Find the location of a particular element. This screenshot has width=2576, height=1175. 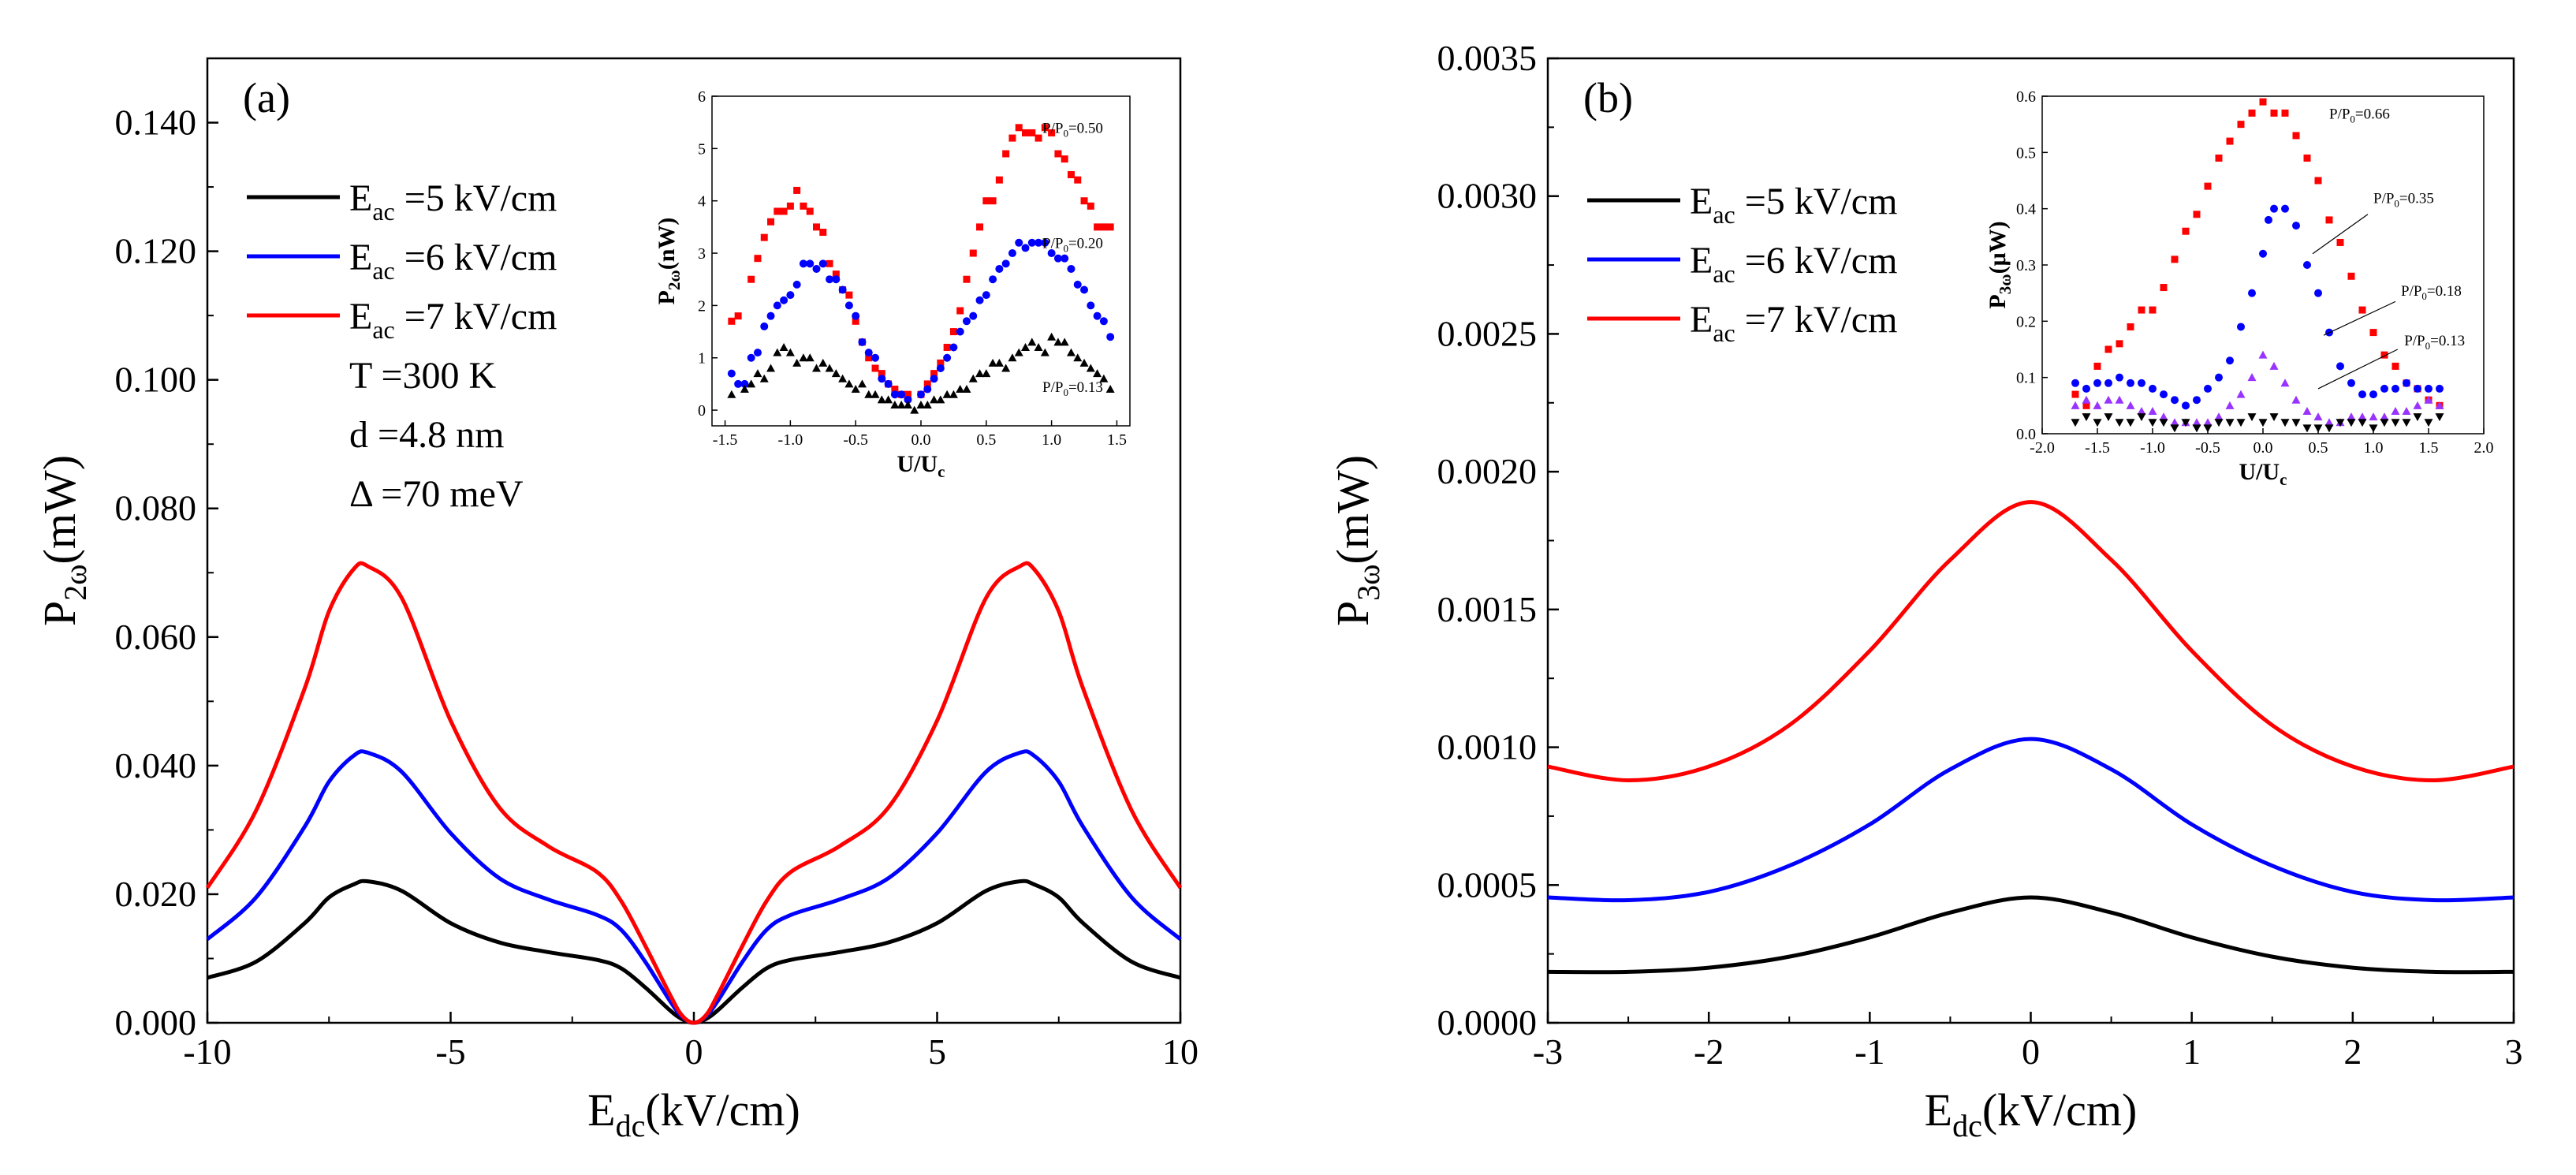

inset-y-tick-label: 2 is located at coordinates (702, 306).